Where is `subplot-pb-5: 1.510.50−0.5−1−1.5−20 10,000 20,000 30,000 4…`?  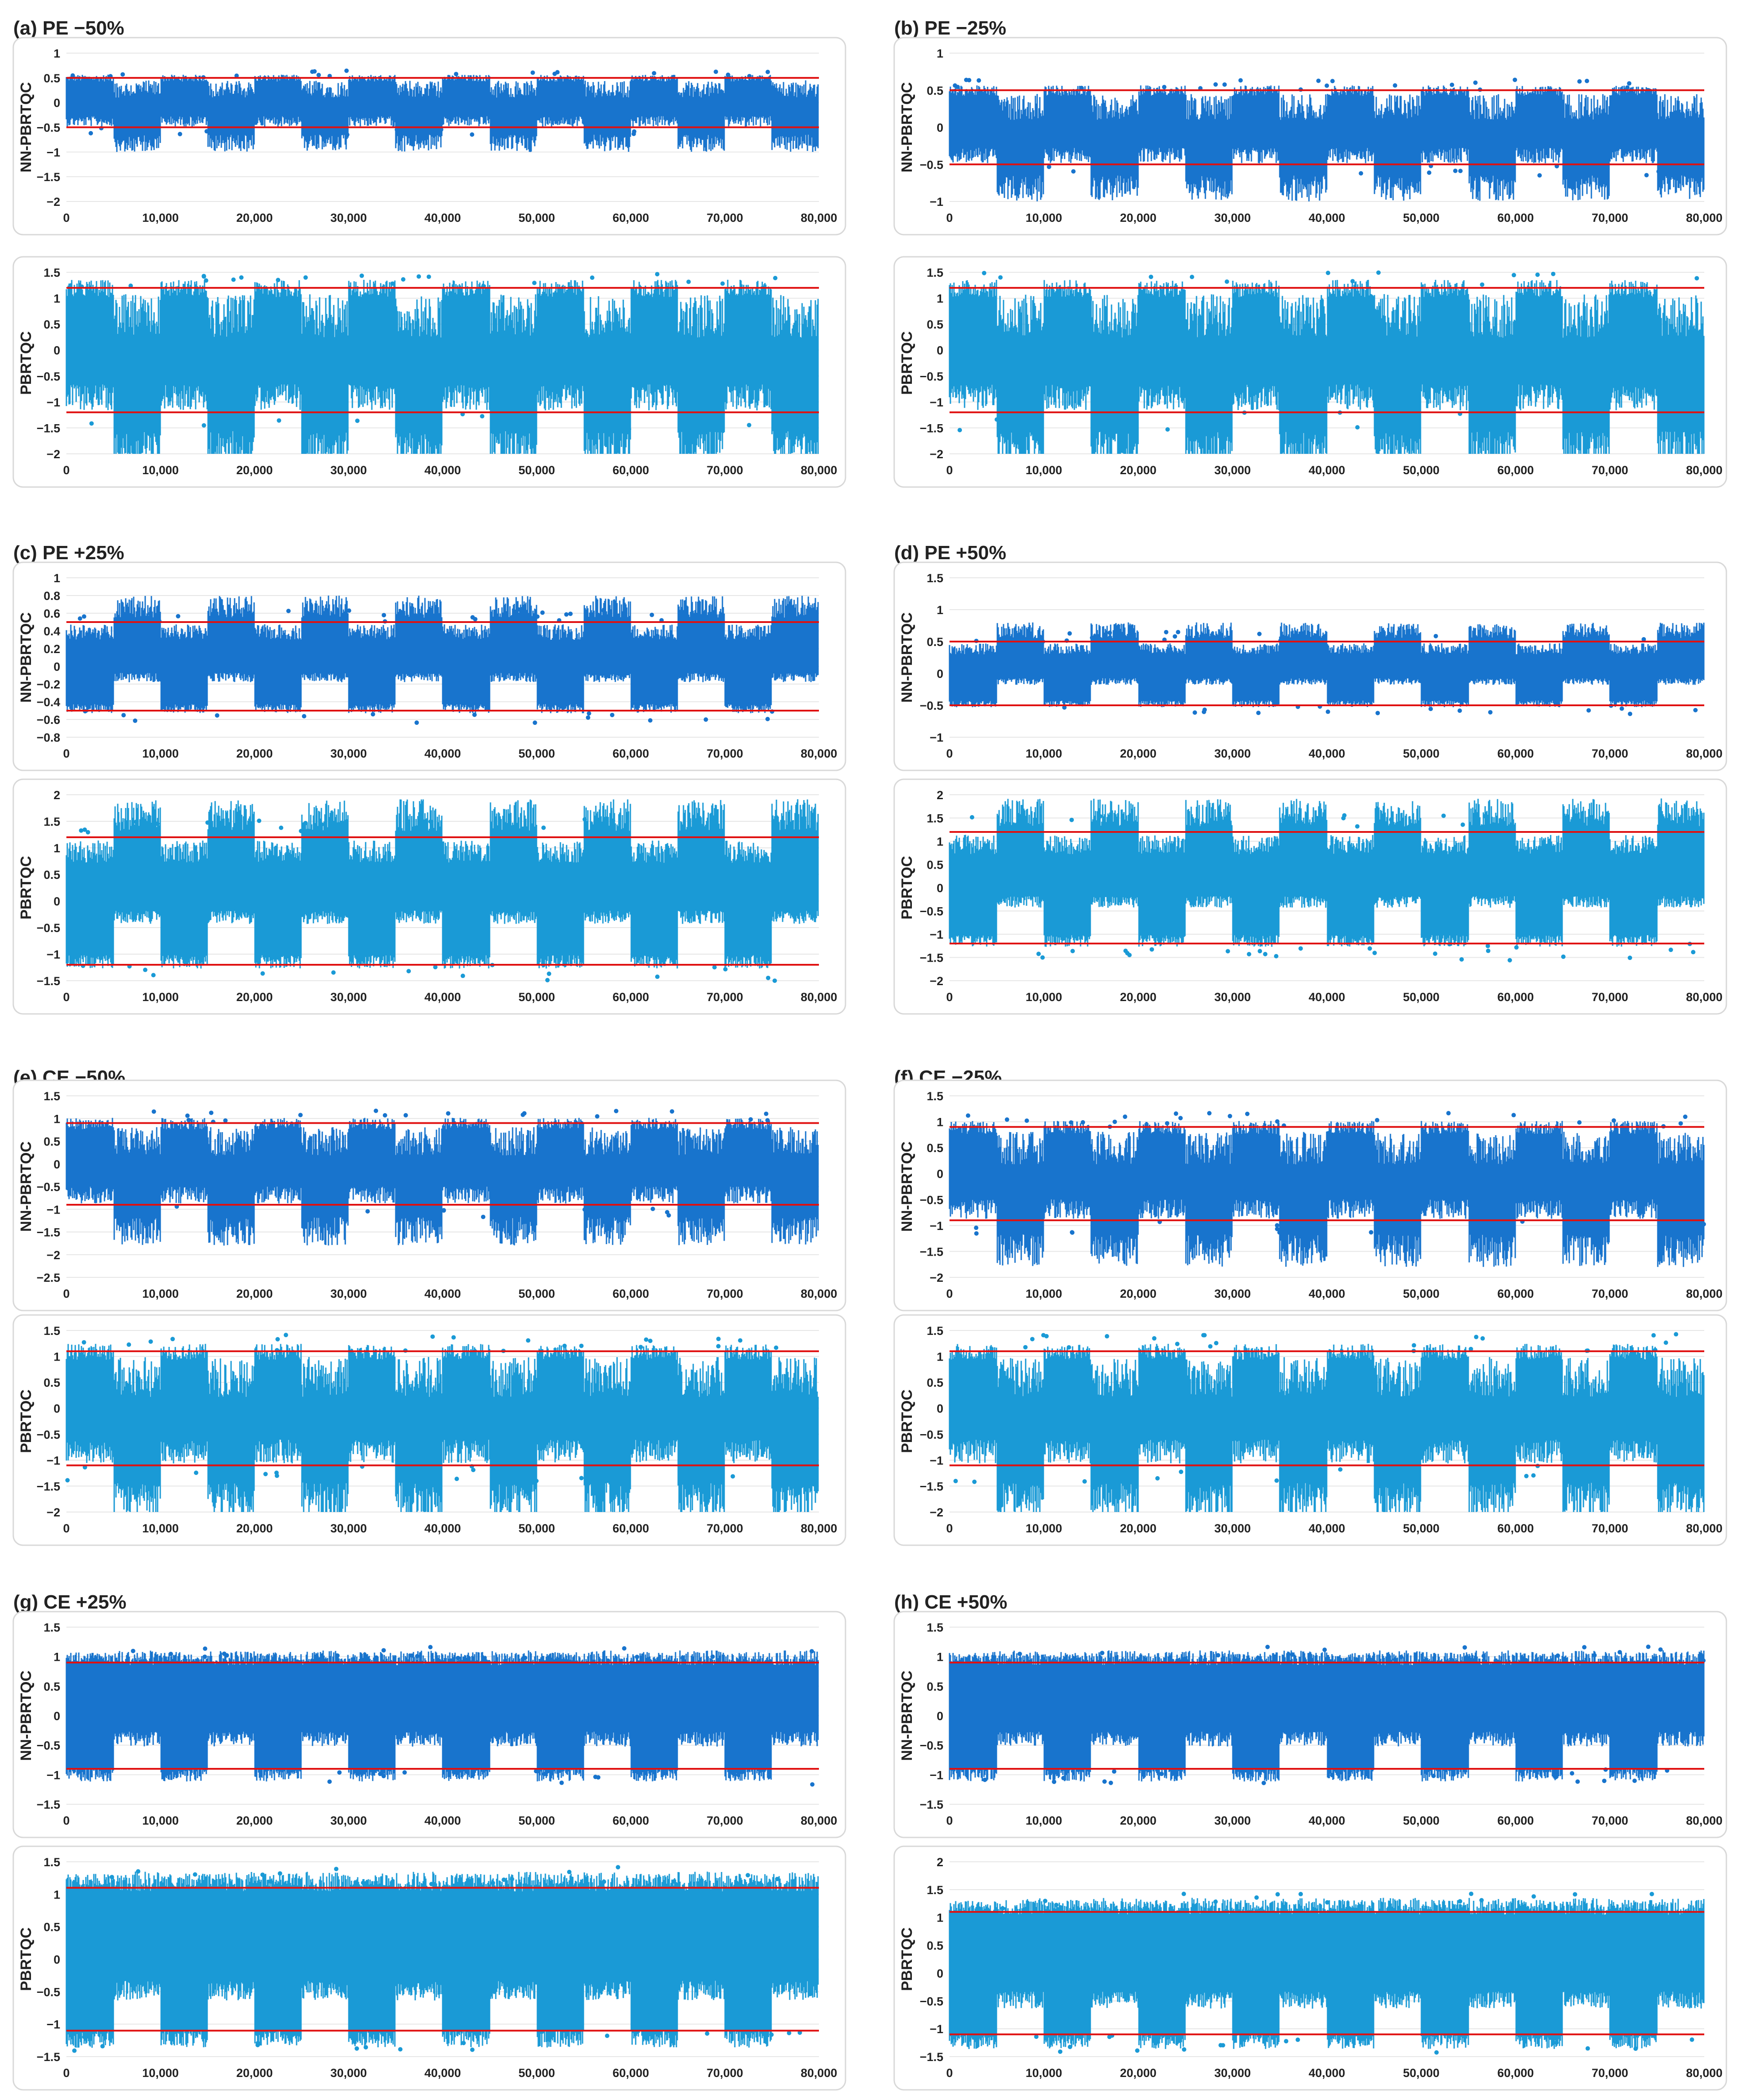 subplot-pb-5: 1.510.50−0.5−1−1.5−20 10,000 20,000 30,000 4… is located at coordinates (1310, 1430).